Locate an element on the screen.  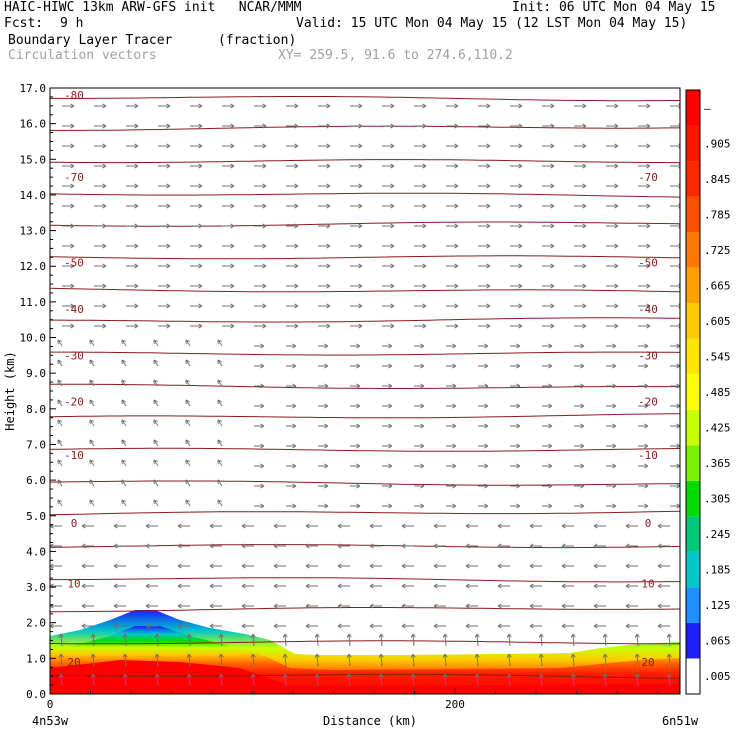
tracer-field is located at coordinates (365, 652).